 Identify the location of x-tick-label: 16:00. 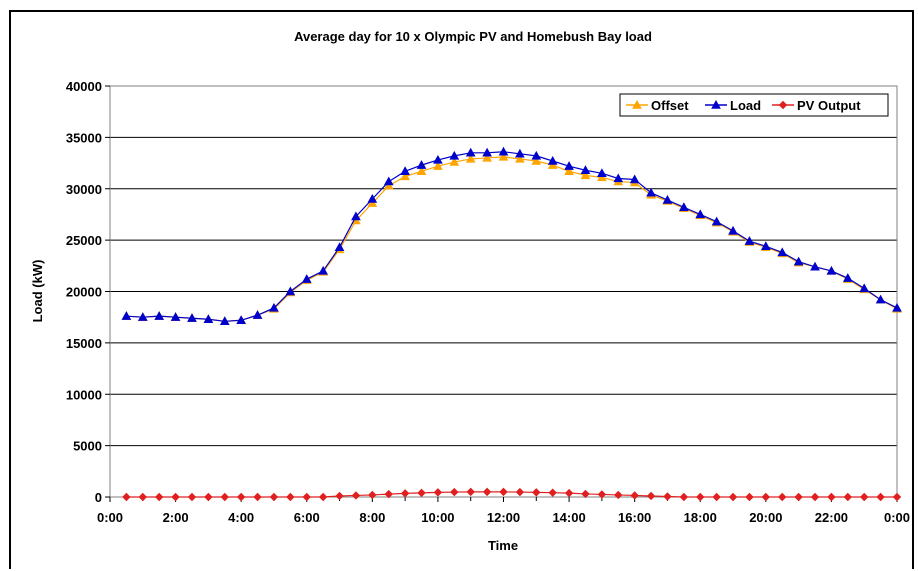
(634, 517).